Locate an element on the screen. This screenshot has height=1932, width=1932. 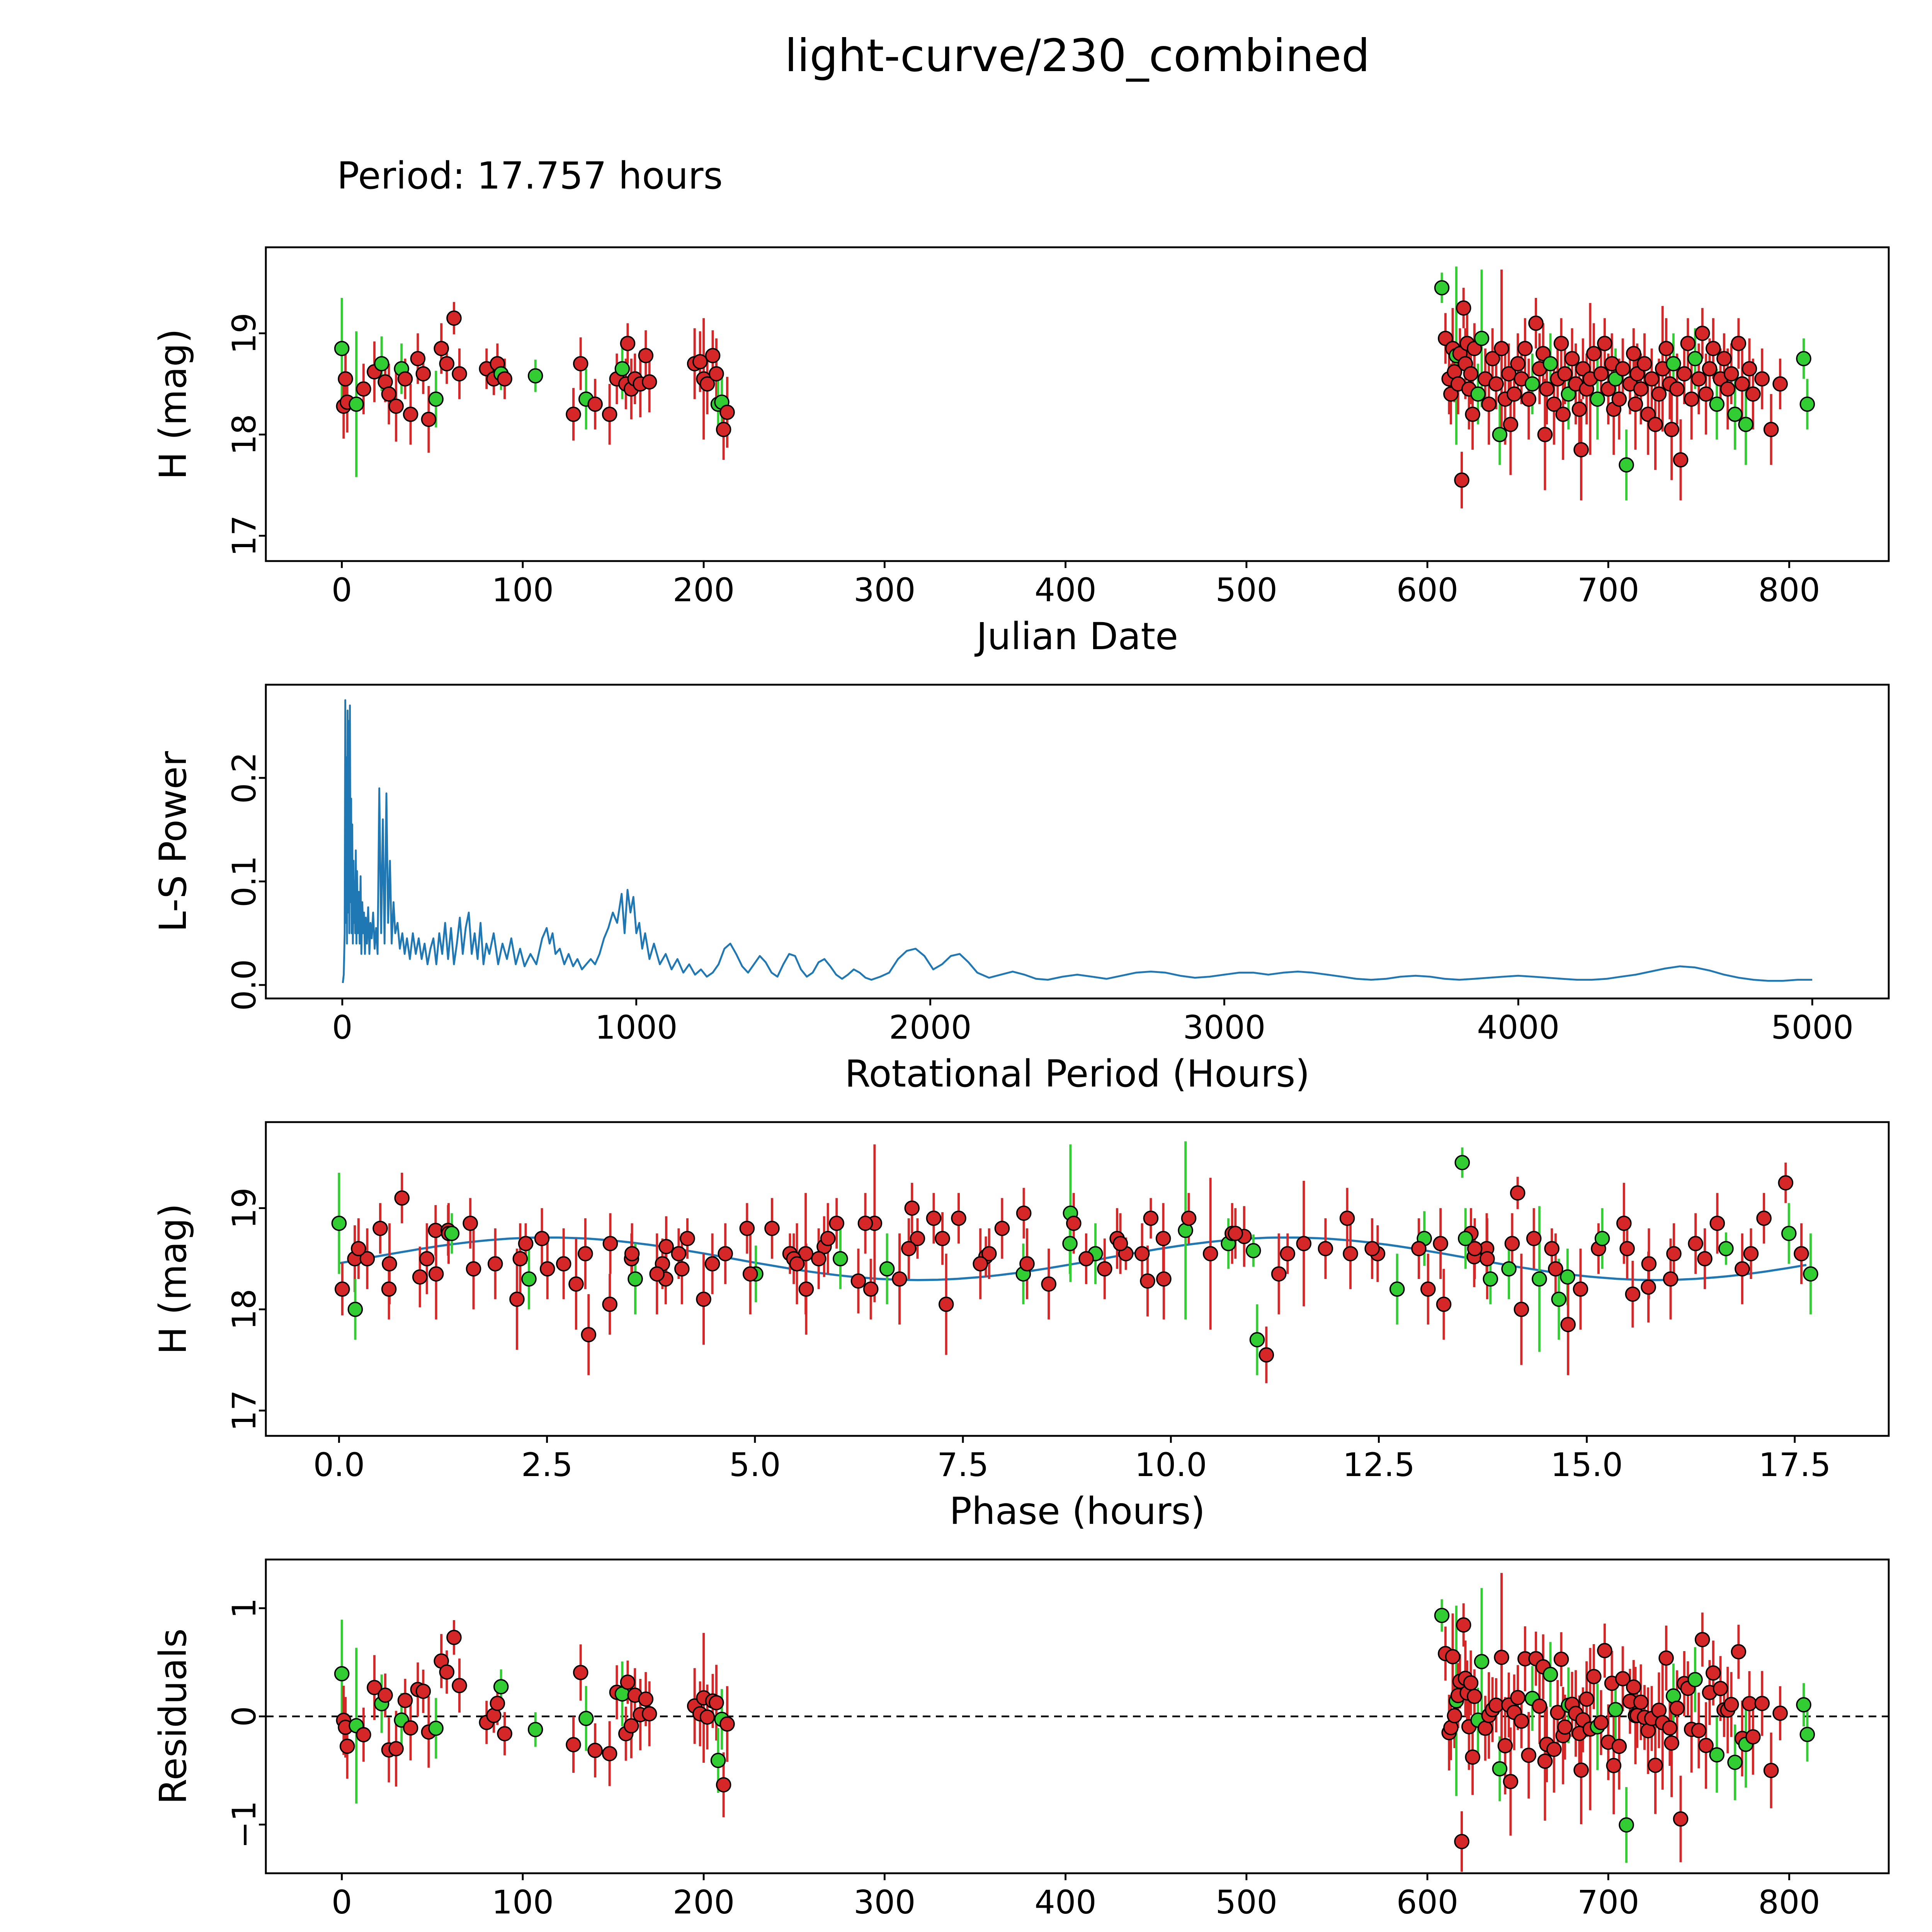
y-axis-label: L-S Power is located at coordinates (173, 842).